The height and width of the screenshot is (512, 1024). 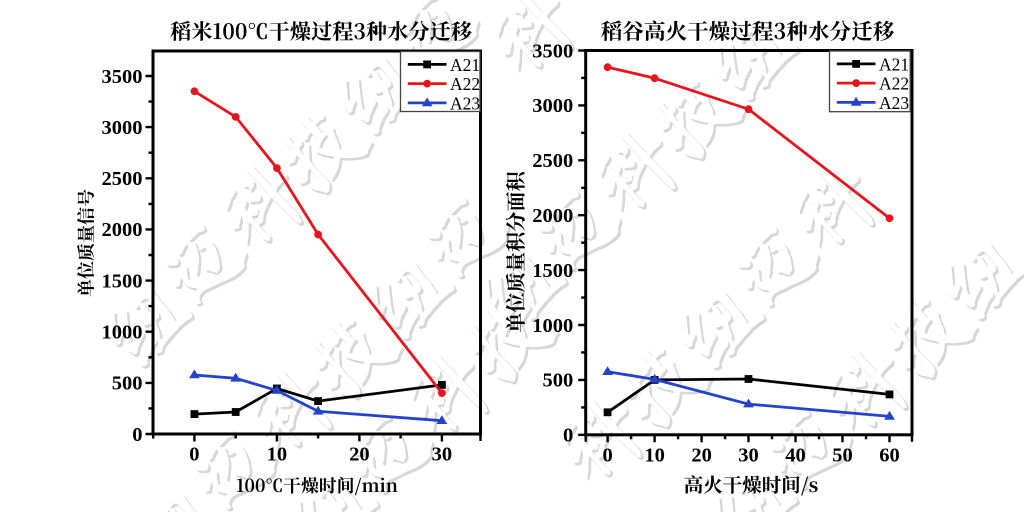 I want to click on svg-text: 40, so click(x=795, y=455).